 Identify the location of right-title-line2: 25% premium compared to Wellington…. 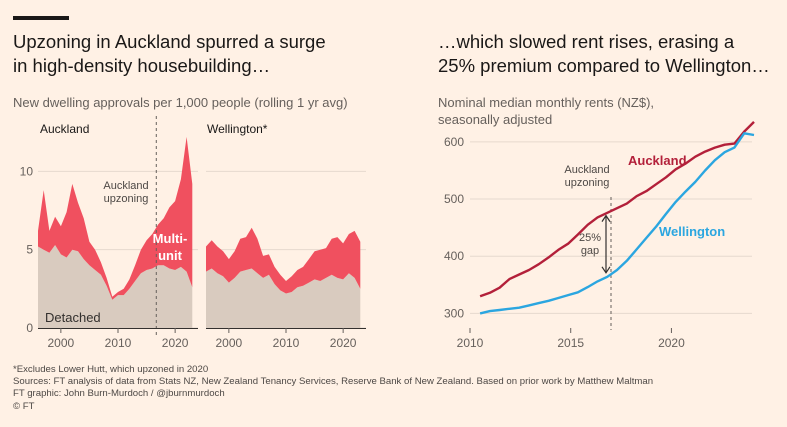
(604, 65).